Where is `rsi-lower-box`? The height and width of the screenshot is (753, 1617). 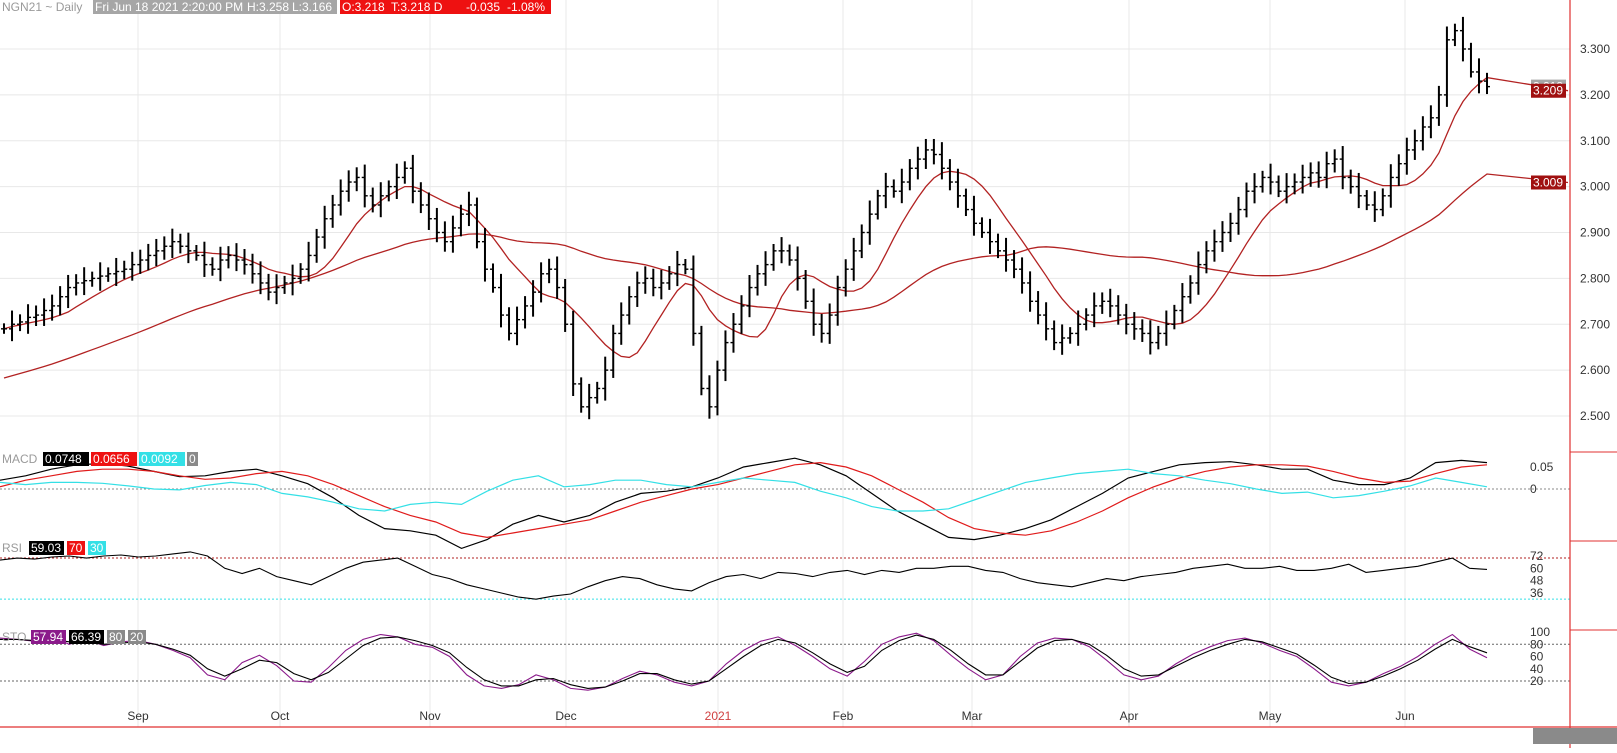
rsi-lower-box is located at coordinates (97, 548).